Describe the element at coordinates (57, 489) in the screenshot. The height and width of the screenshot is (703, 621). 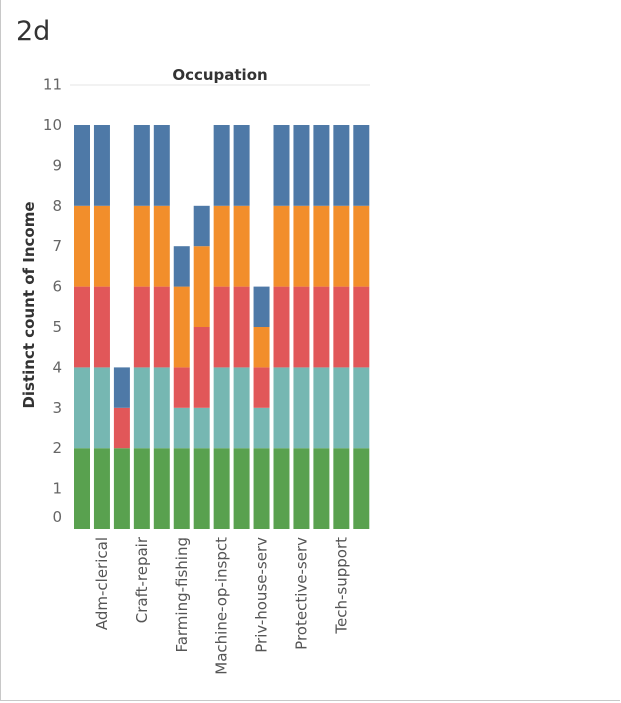
I see `y-tick-label: 1` at that location.